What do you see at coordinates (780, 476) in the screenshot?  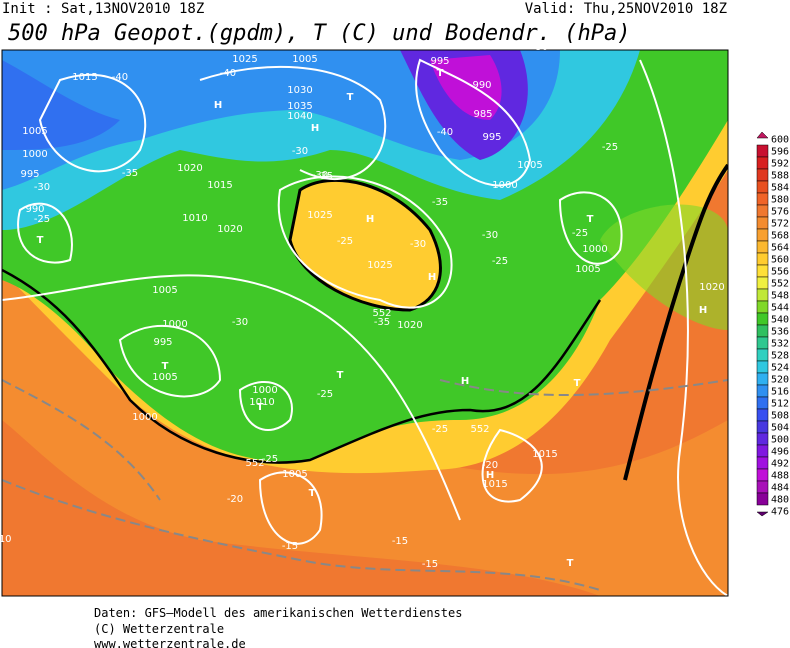 I see `colorbar-label: 488` at bounding box center [780, 476].